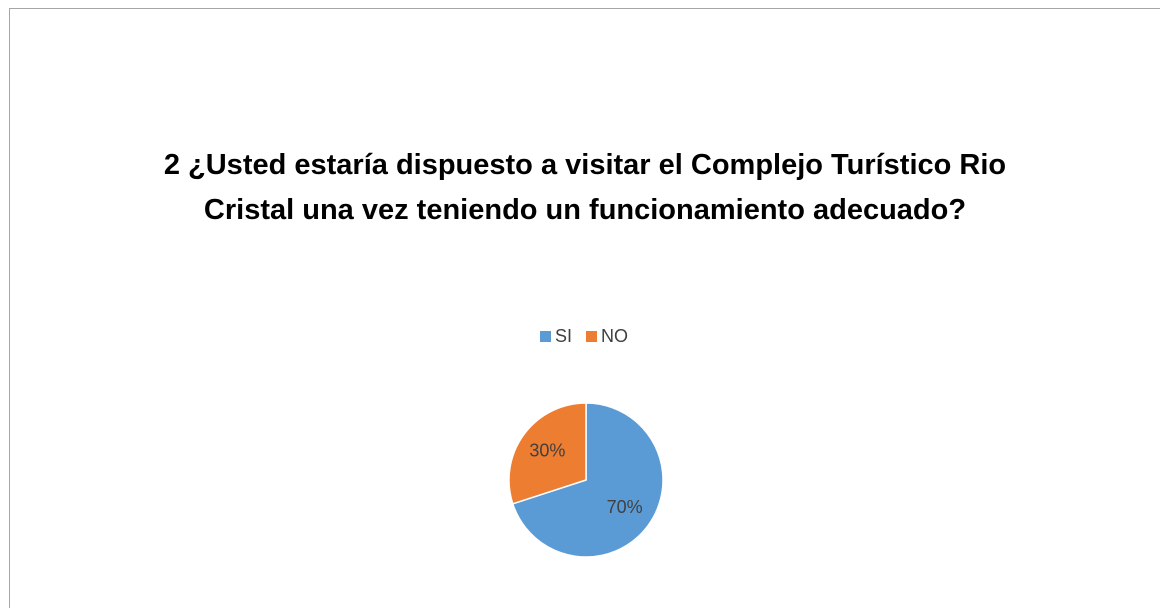 The height and width of the screenshot is (608, 1160). What do you see at coordinates (563, 336) in the screenshot?
I see `legend-label: SI` at bounding box center [563, 336].